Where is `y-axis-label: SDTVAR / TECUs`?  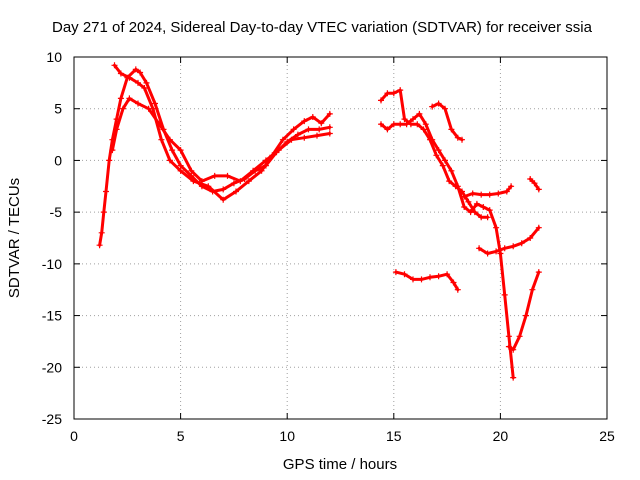
y-axis-label: SDTVAR / TECUs is located at coordinates (14, 238).